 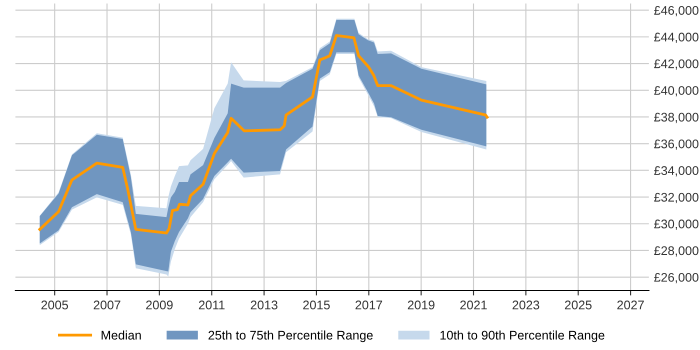 I want to click on x-tick-label: 2005, so click(x=54, y=305).